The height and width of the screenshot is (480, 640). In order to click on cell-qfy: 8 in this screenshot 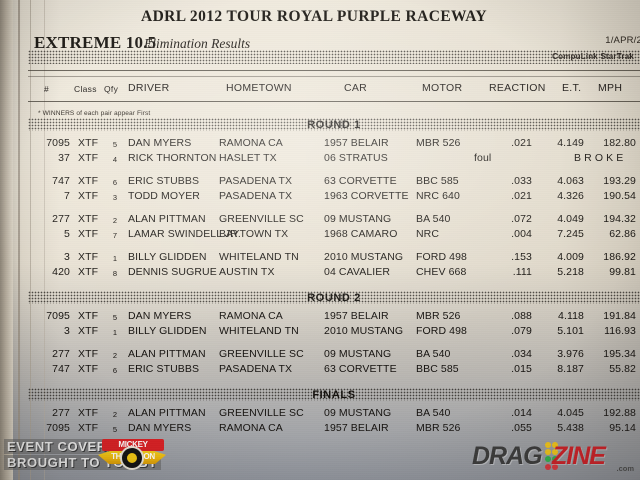, I will do `click(115, 273)`.